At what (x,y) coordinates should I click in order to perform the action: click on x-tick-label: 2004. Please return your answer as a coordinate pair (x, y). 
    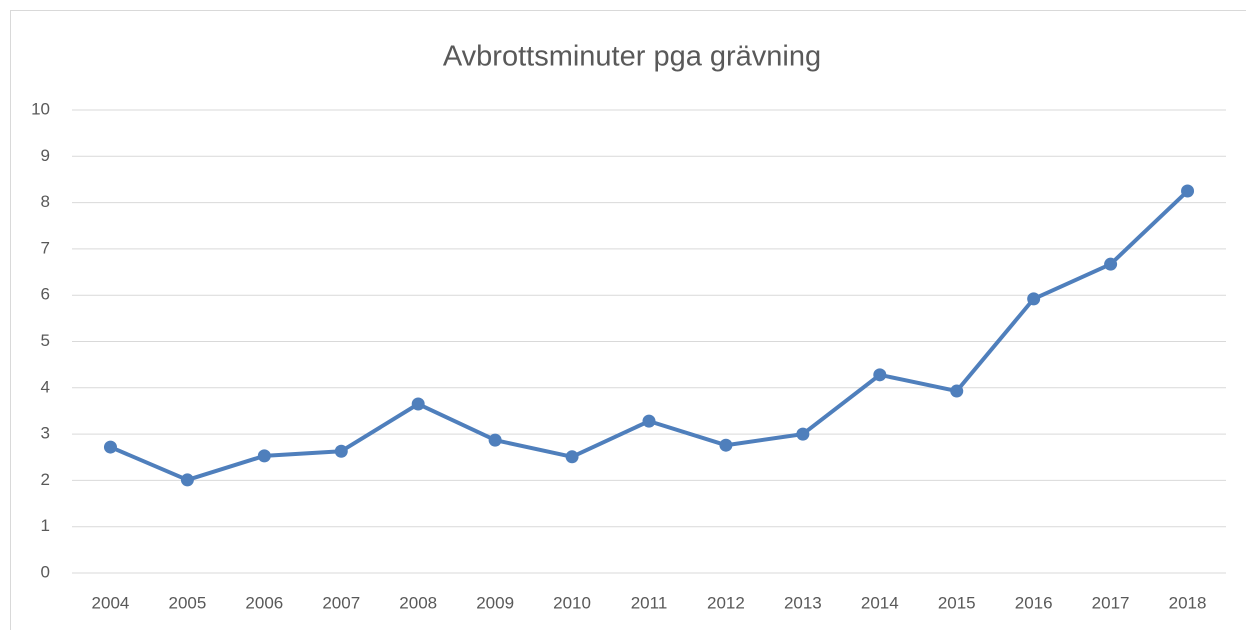
    Looking at the image, I should click on (111, 602).